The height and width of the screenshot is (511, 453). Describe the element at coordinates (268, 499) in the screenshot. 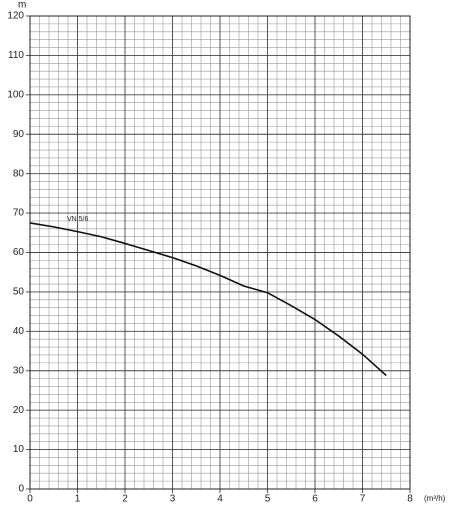

I see `x-tick-label: 5` at that location.